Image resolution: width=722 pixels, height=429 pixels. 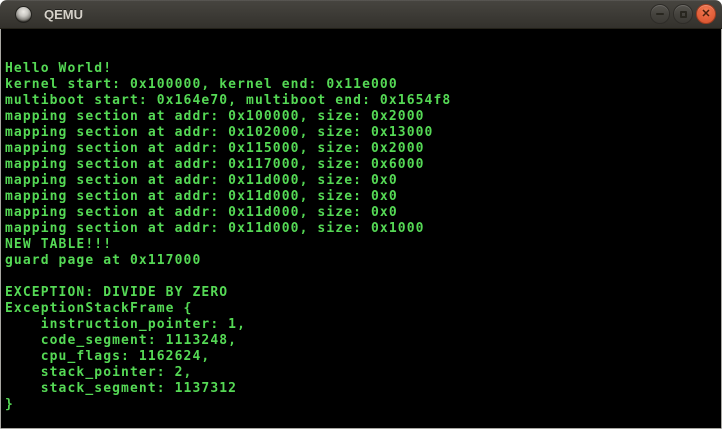 I want to click on minimize-button, so click(x=660, y=14).